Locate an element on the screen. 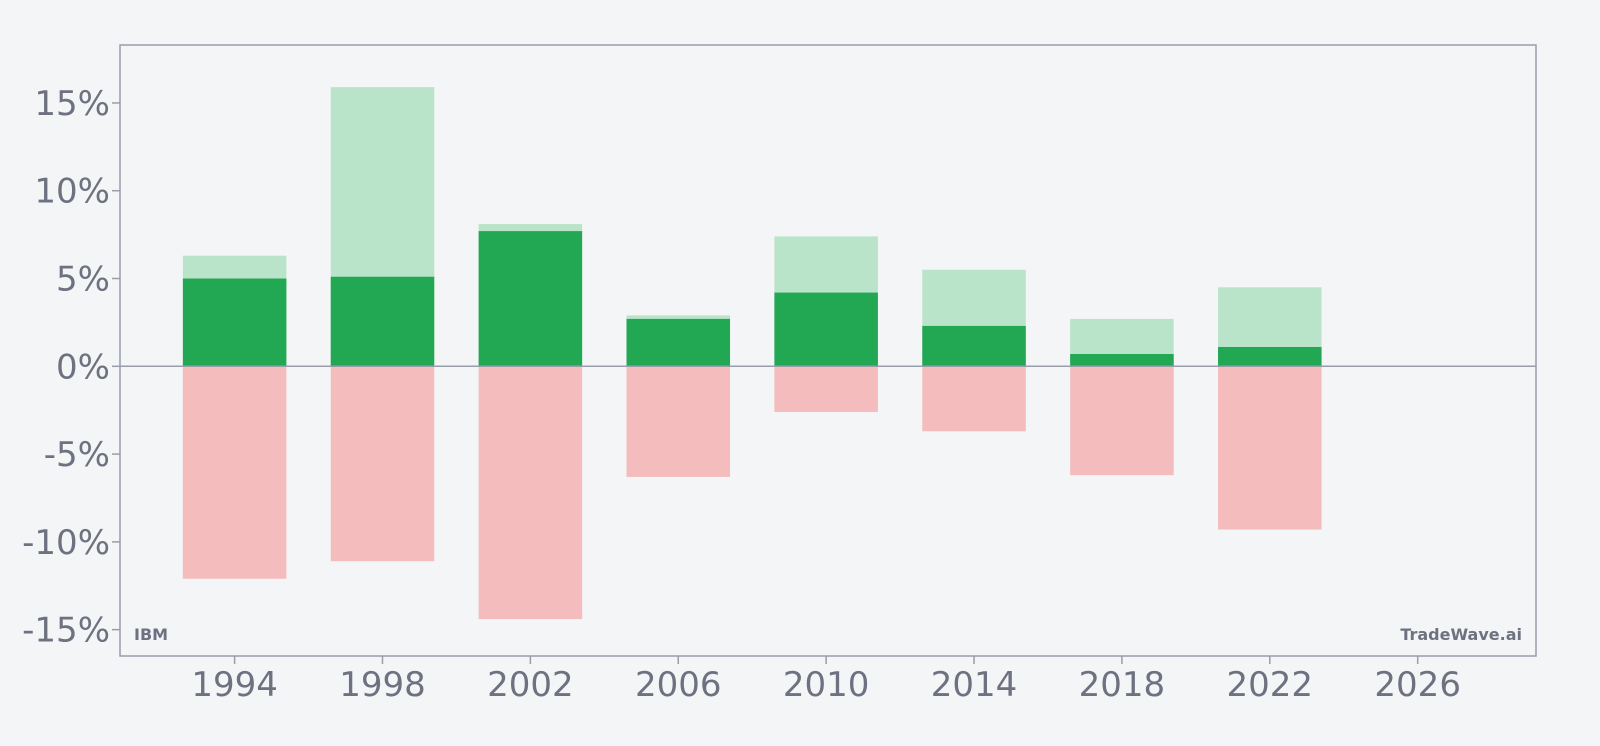 Image resolution: width=1600 pixels, height=746 pixels. x-tick-label: 2014 is located at coordinates (974, 685).